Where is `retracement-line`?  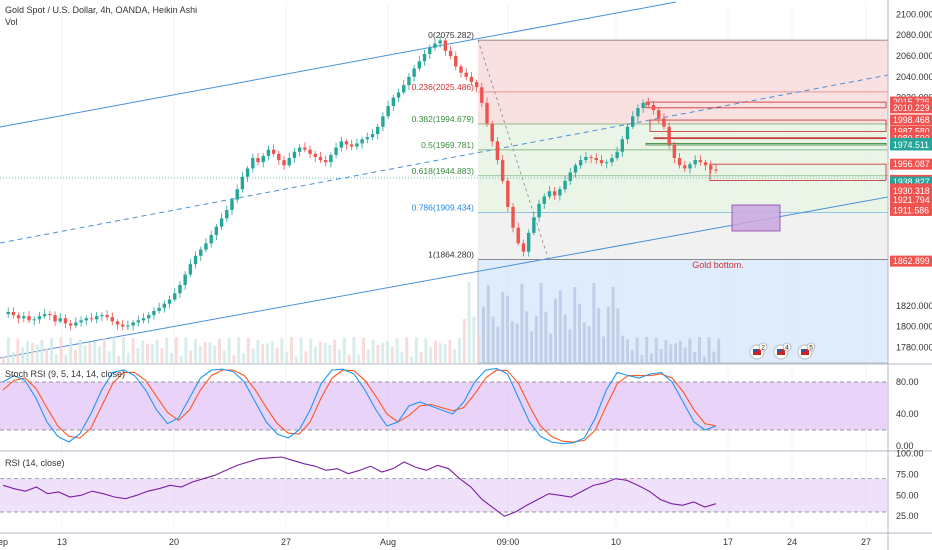 retracement-line is located at coordinates (513, 149).